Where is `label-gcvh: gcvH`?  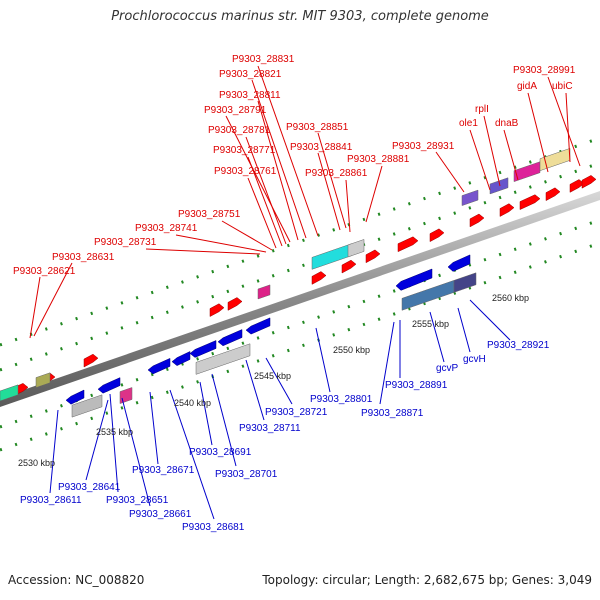
label-gcvh: gcvH is located at coordinates (474, 359).